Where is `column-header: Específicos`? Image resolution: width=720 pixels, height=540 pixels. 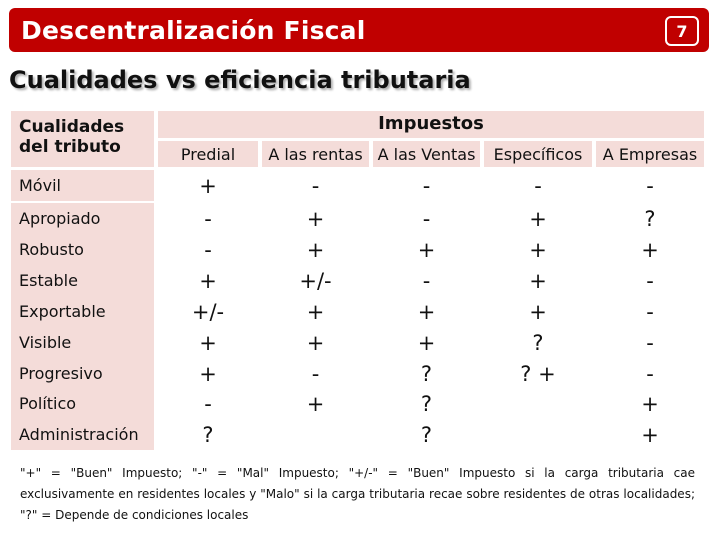 column-header: Específicos is located at coordinates (538, 154).